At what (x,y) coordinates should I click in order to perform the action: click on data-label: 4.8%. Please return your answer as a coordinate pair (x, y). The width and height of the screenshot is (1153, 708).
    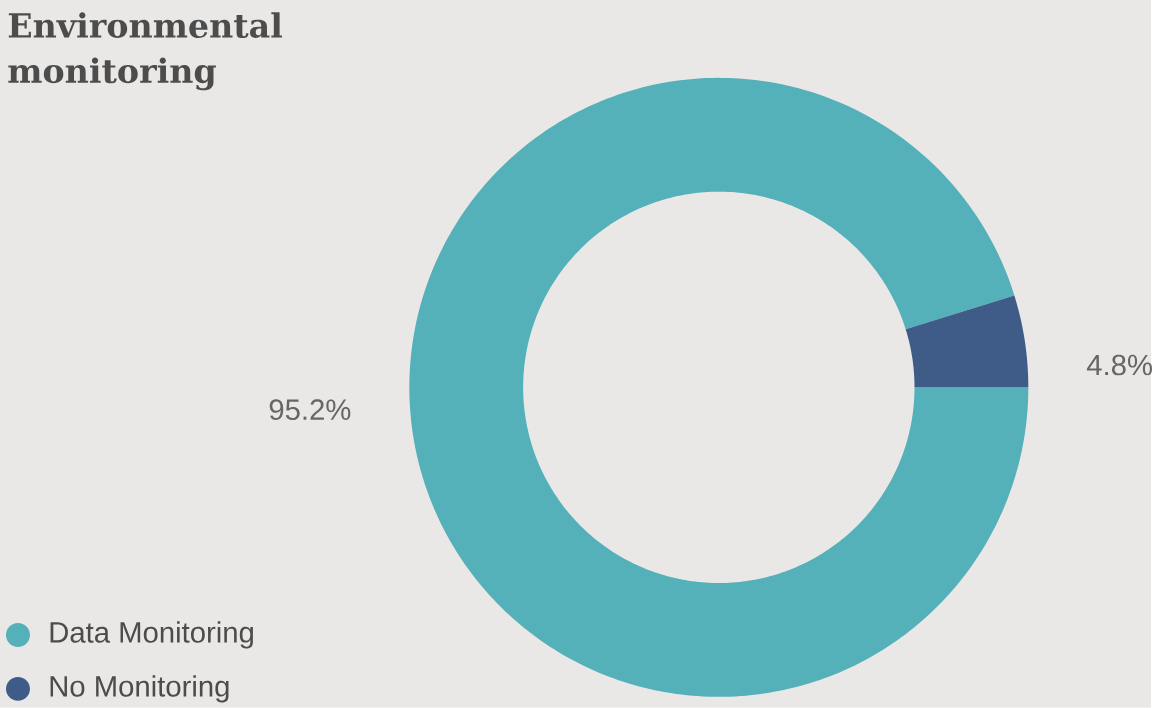
    Looking at the image, I should click on (1119, 365).